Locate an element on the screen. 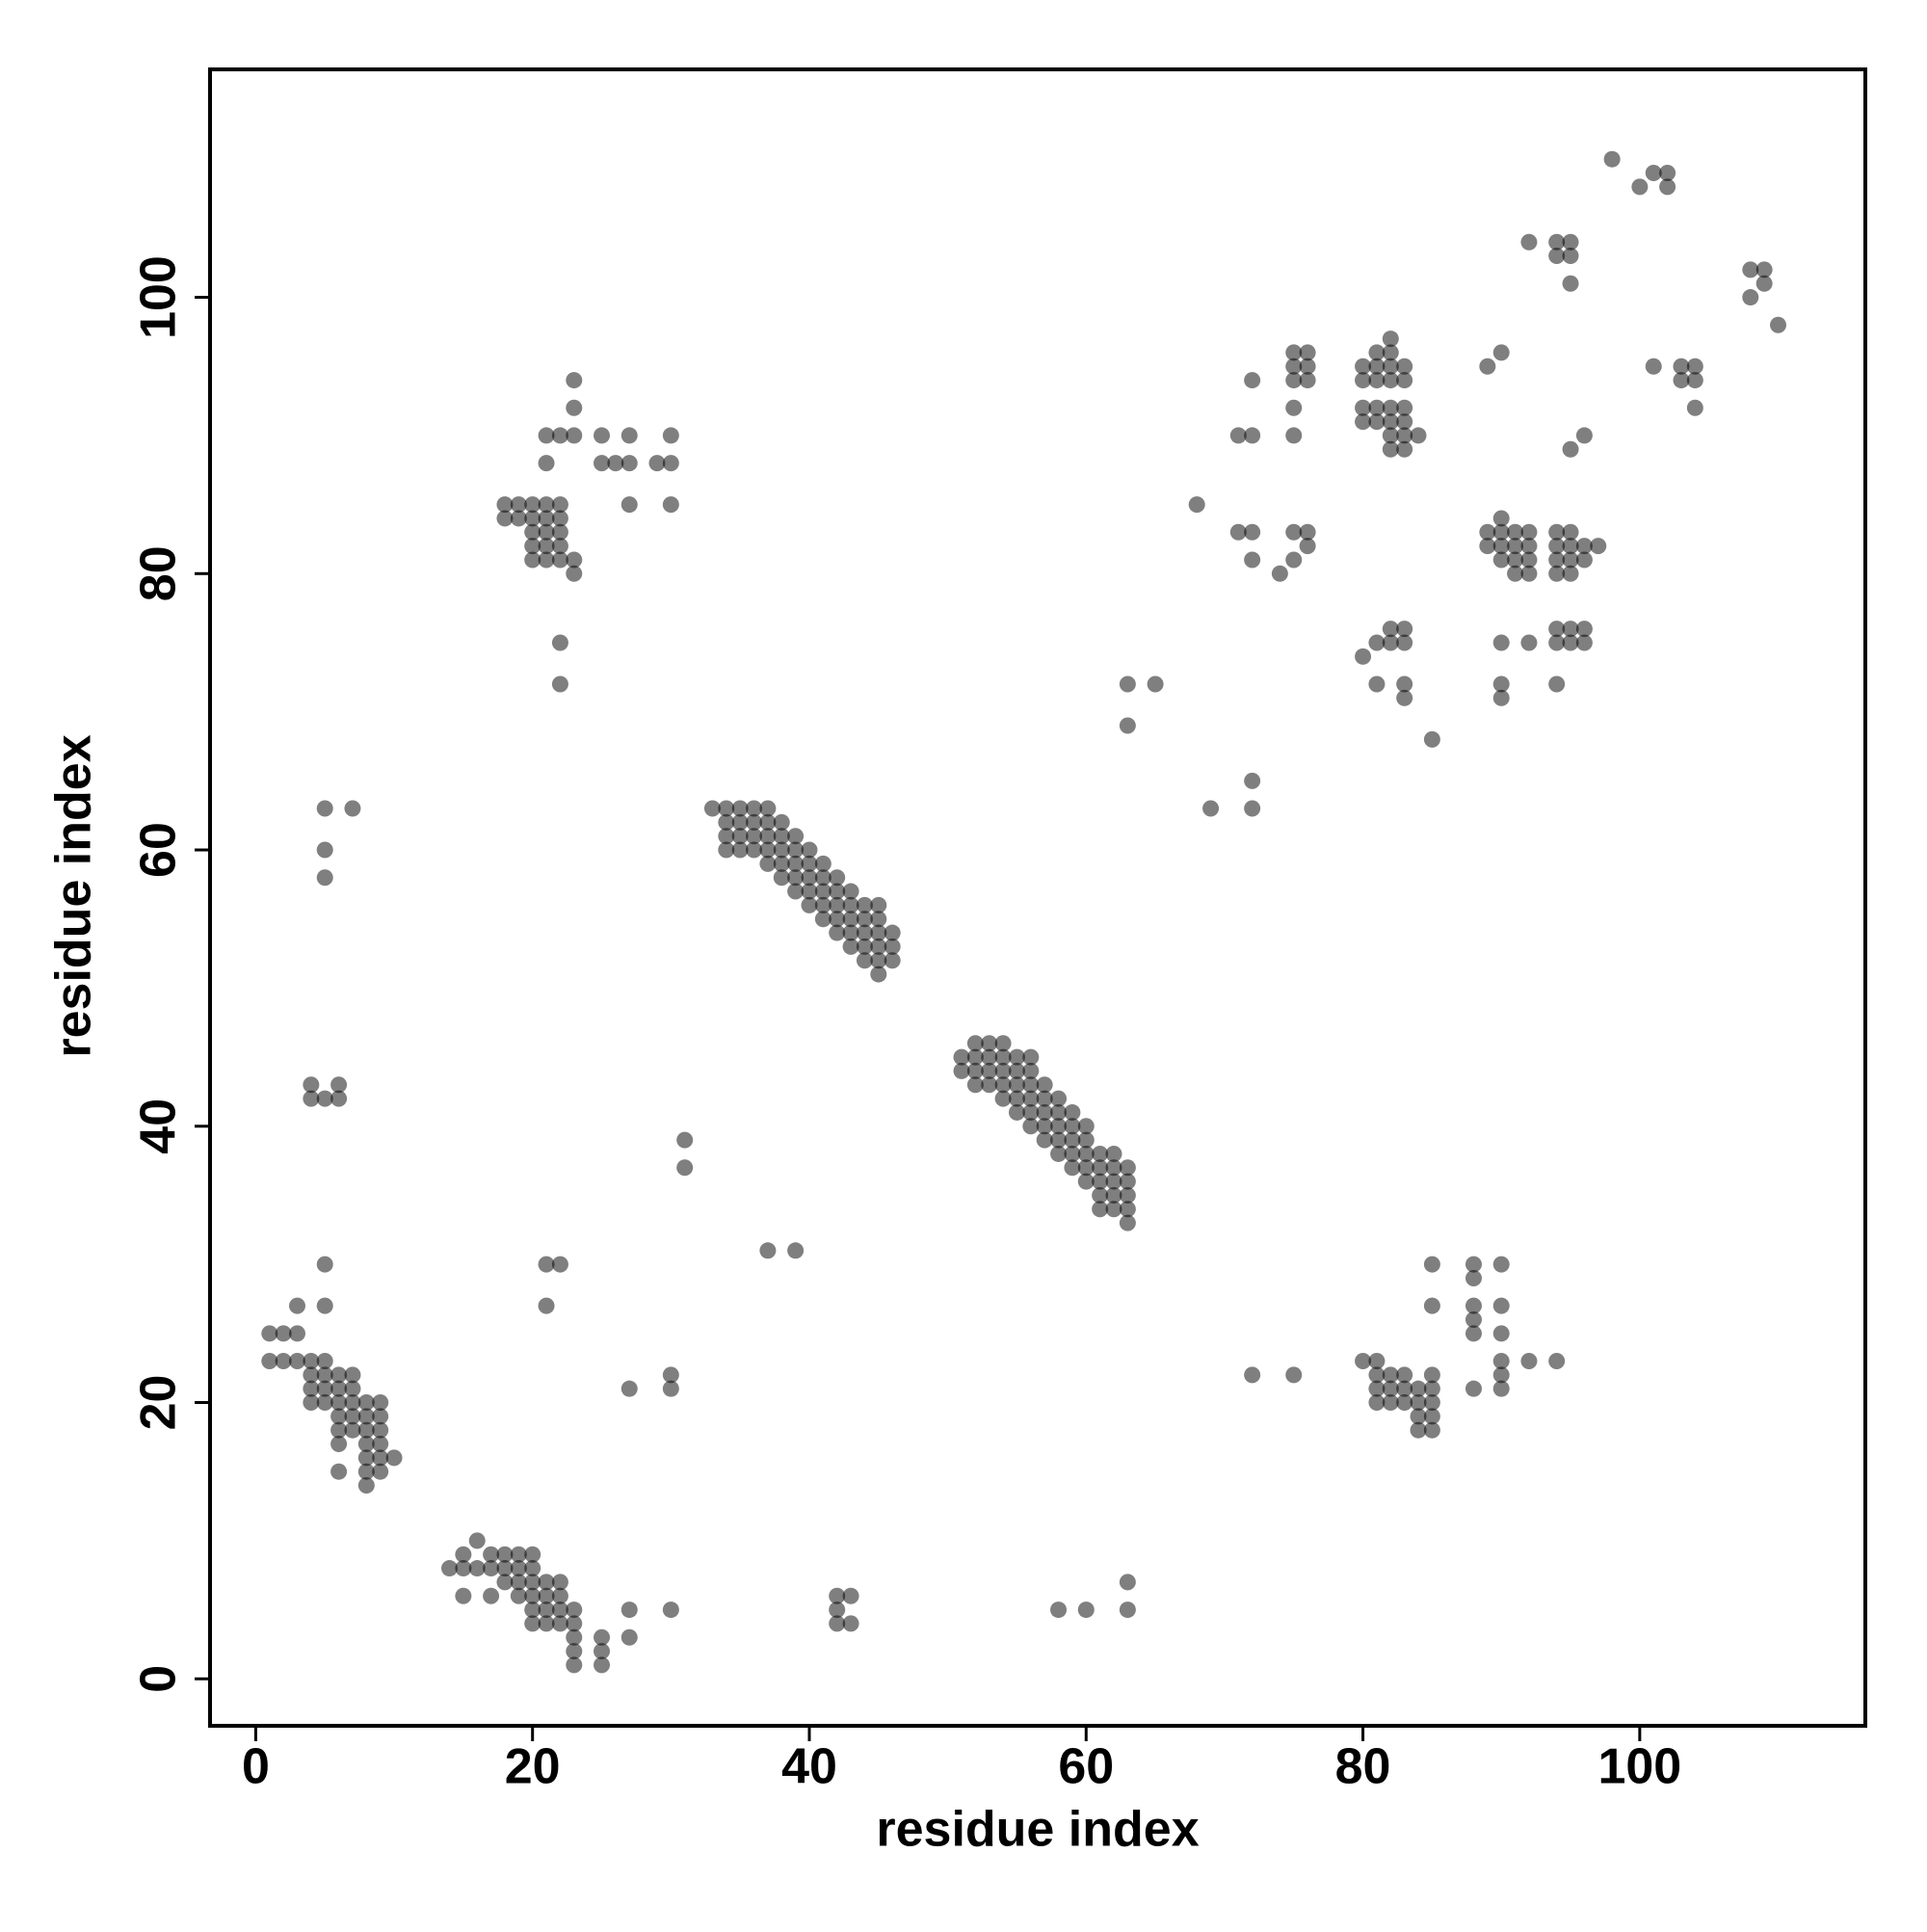 The image size is (1927, 1932). y-tick-label: 20 is located at coordinates (159, 1403).